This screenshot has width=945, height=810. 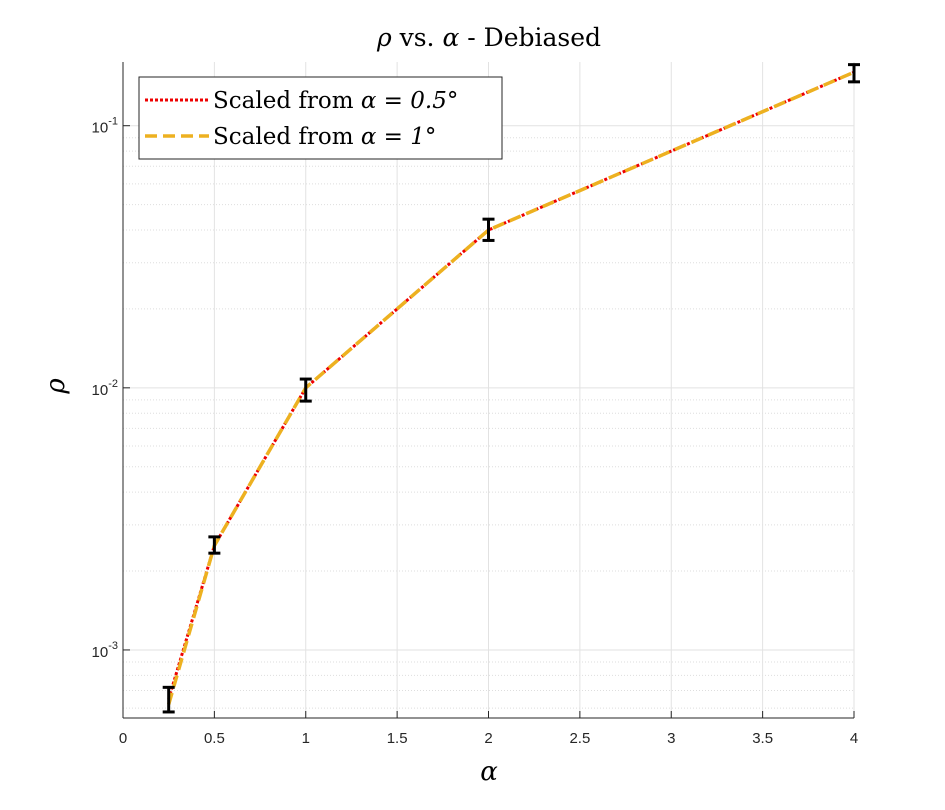 I want to click on legend-label-series-2: Scaled from α = 1°, so click(x=324, y=137).